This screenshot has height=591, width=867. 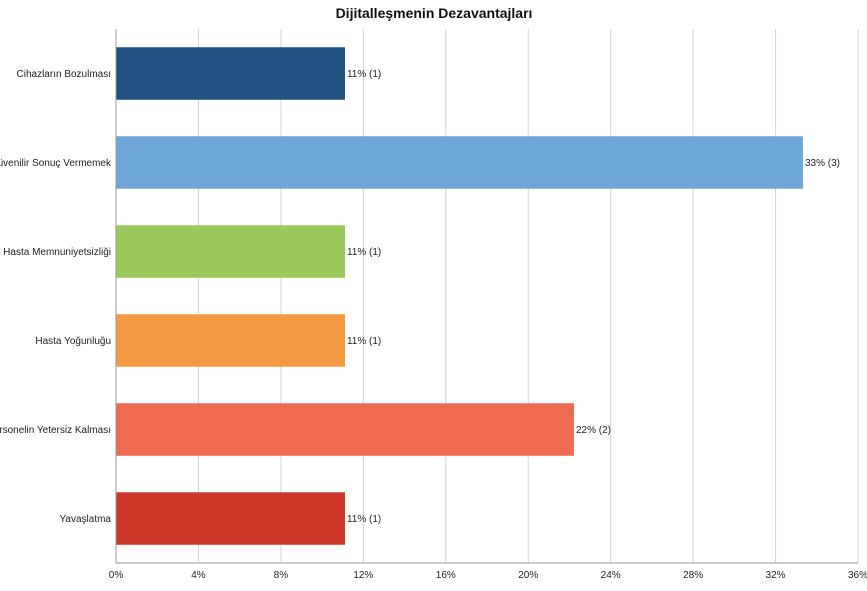 What do you see at coordinates (488, 575) in the screenshot?
I see `x-tick-labels: 0% 4% 8% 12% 16% 20% 24% 28% 32% 36%` at bounding box center [488, 575].